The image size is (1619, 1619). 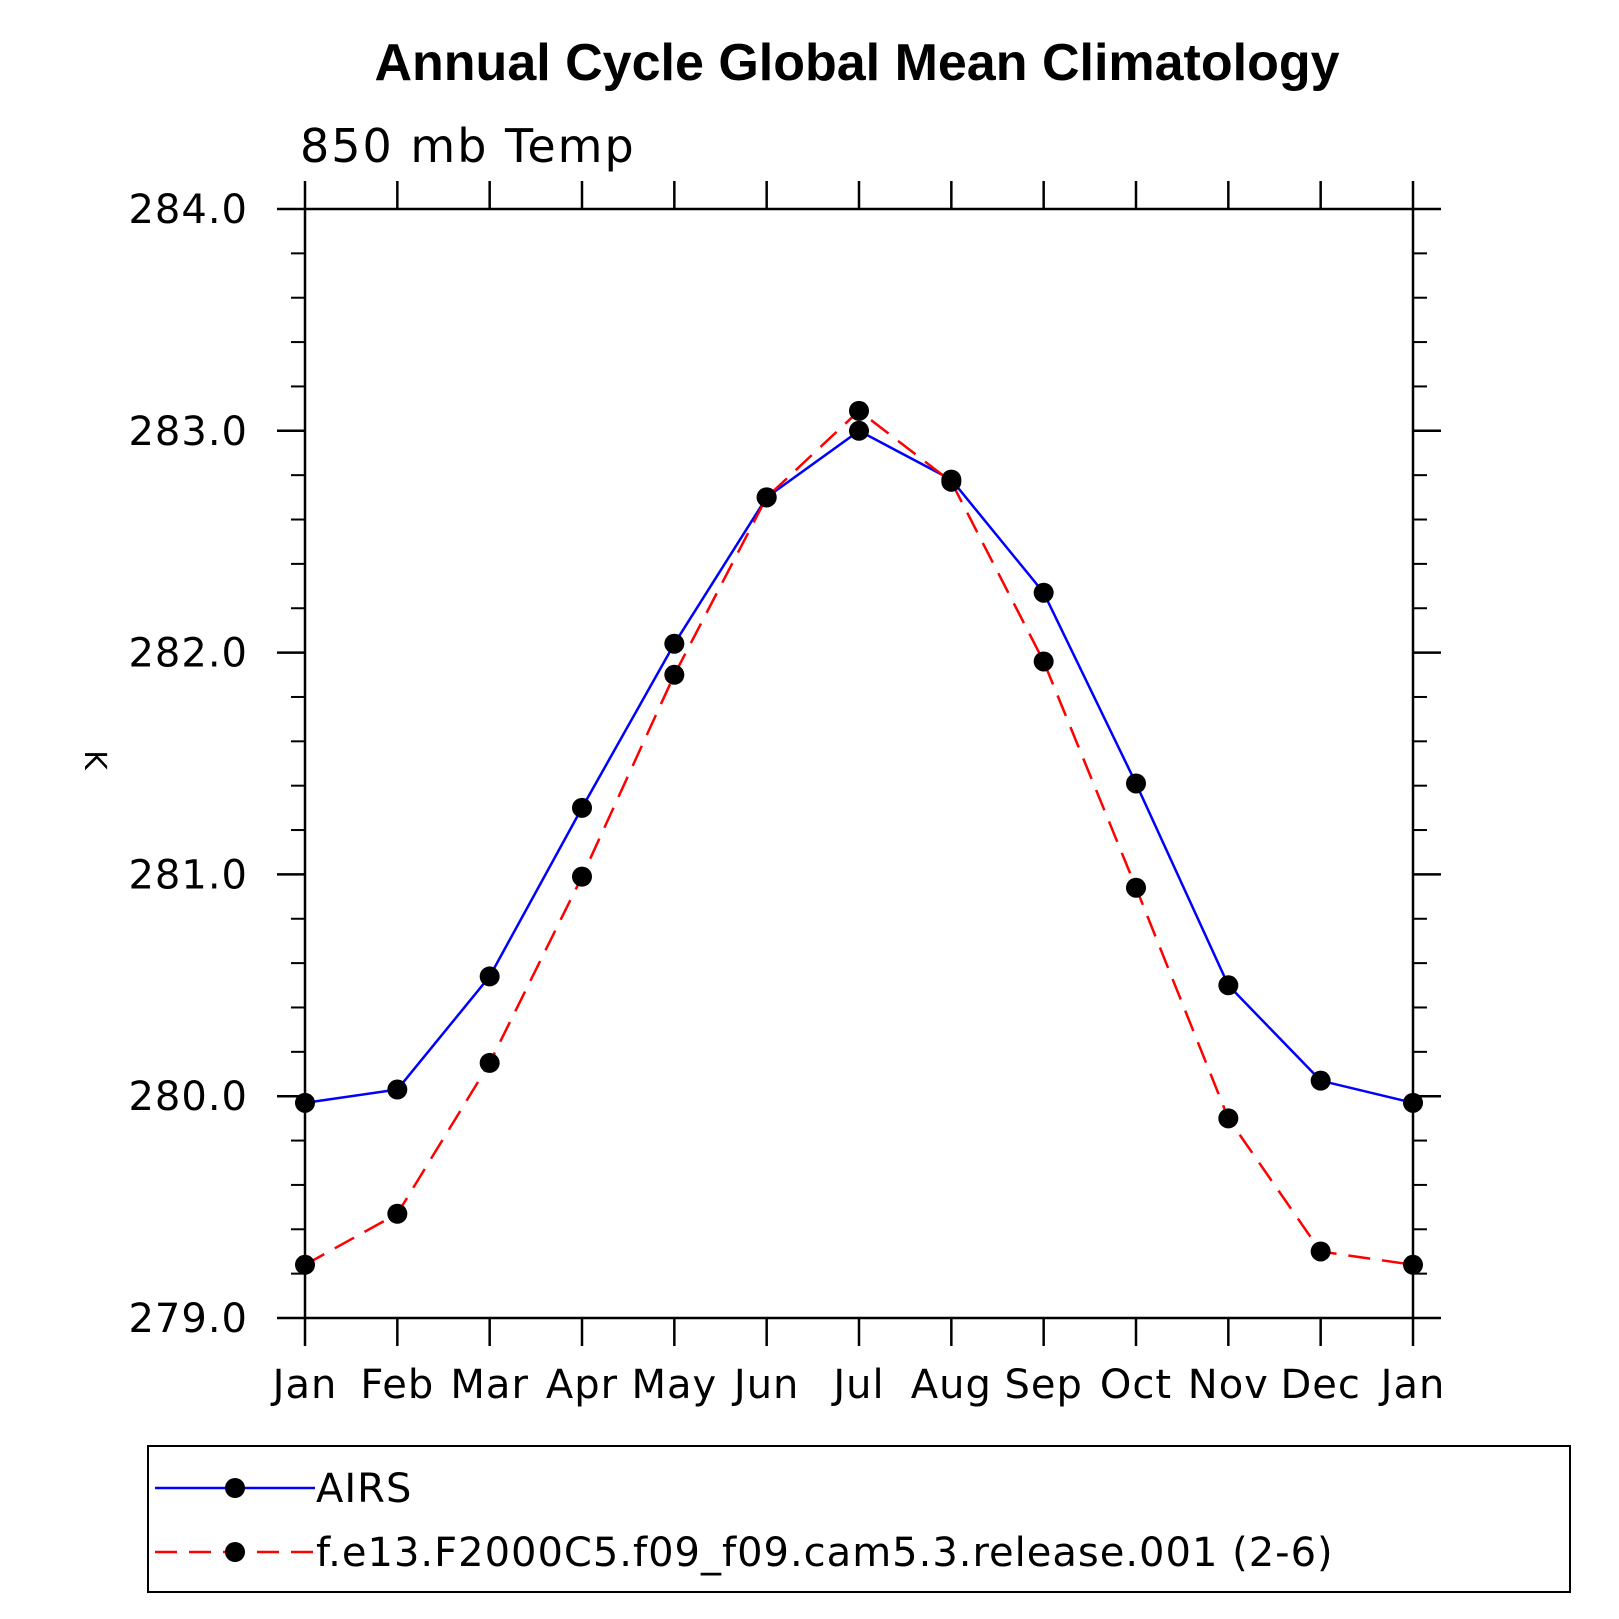 I want to click on y-tick-label: 284.0, so click(x=188, y=210).